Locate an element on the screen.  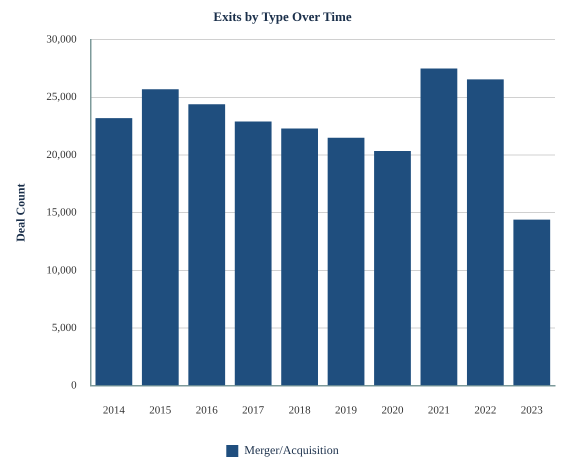
x-tick-label: 2023 is located at coordinates (532, 410).